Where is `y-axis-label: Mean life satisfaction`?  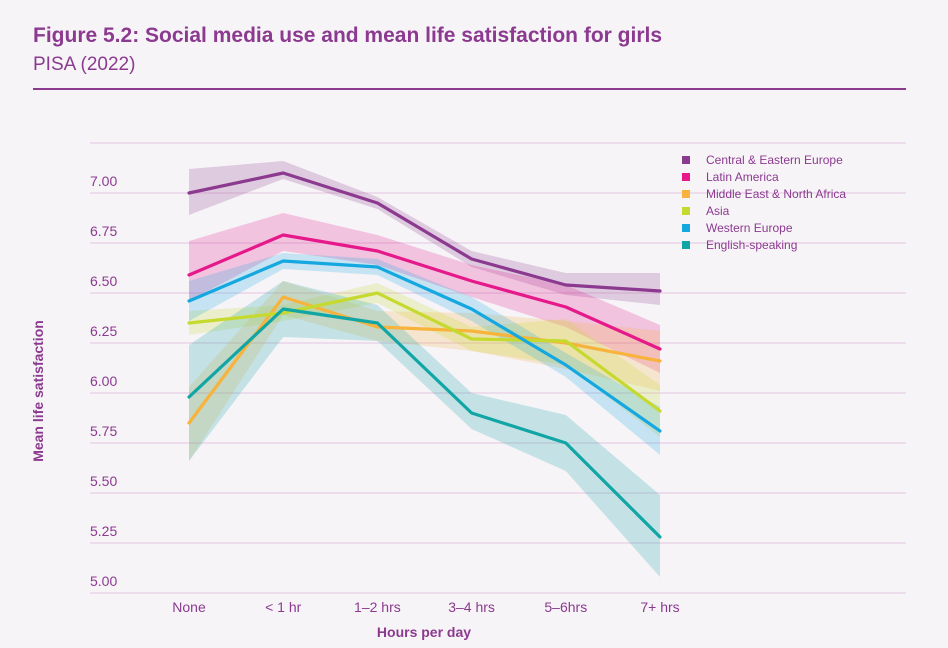
y-axis-label: Mean life satisfaction is located at coordinates (38, 391).